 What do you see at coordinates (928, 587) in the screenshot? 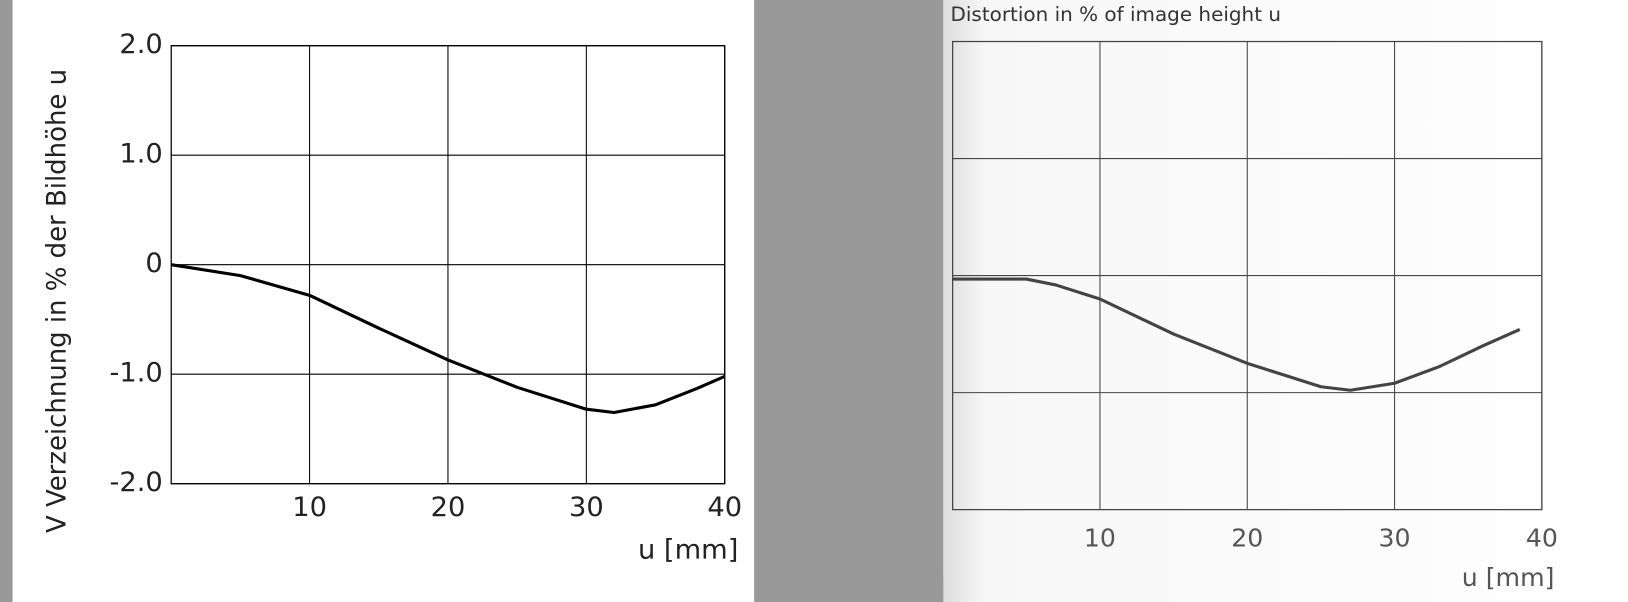
I see `corner` at bounding box center [928, 587].